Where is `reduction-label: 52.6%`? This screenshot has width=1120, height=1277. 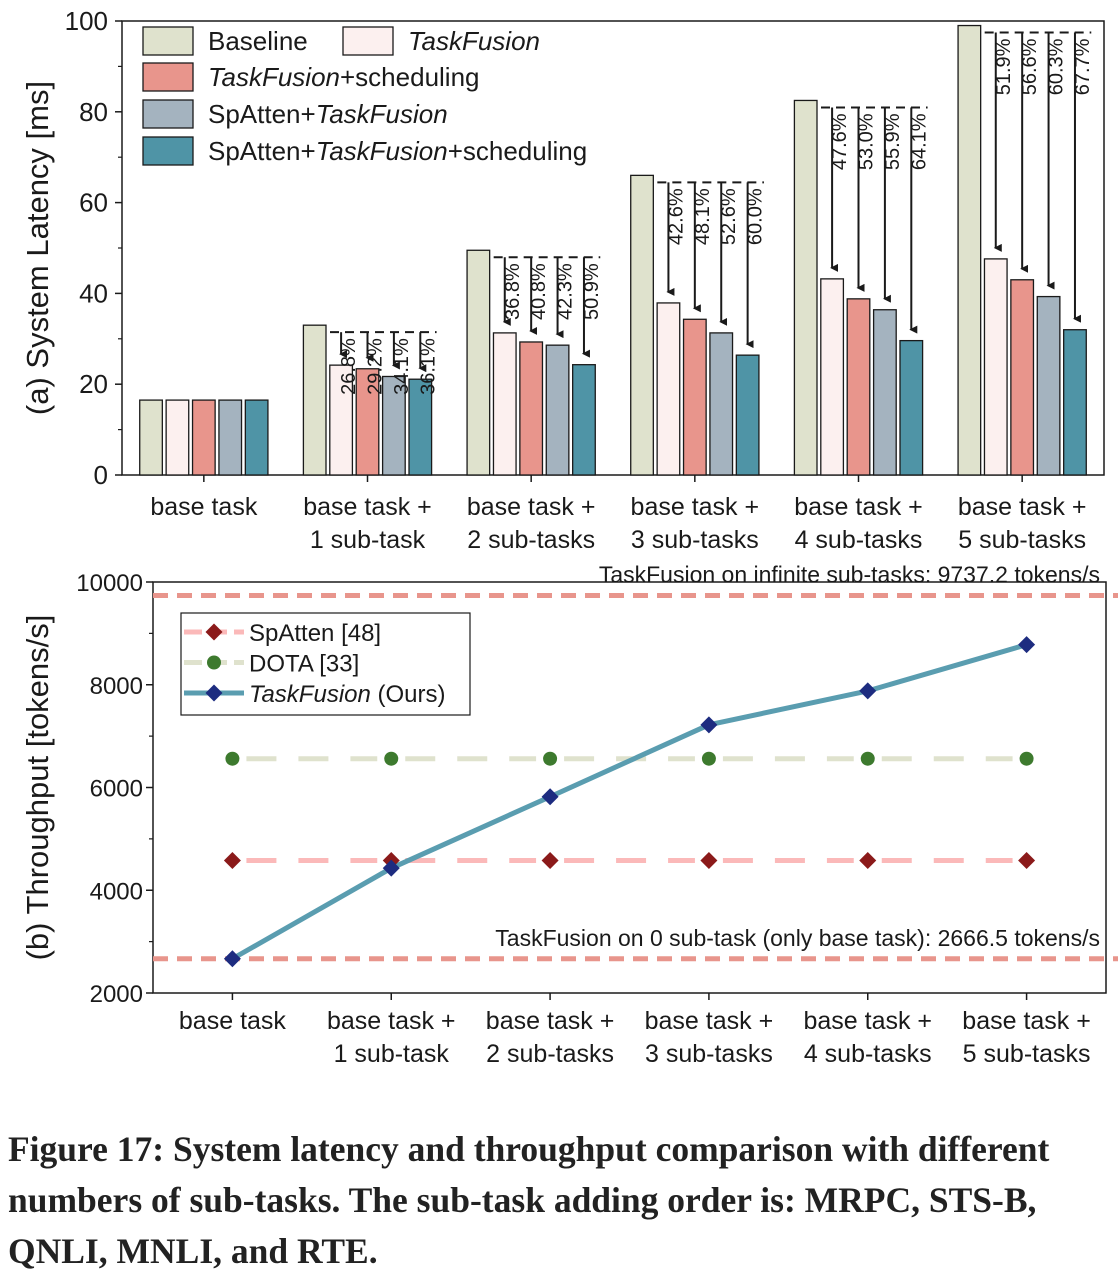
reduction-label: 52.6% is located at coordinates (729, 216).